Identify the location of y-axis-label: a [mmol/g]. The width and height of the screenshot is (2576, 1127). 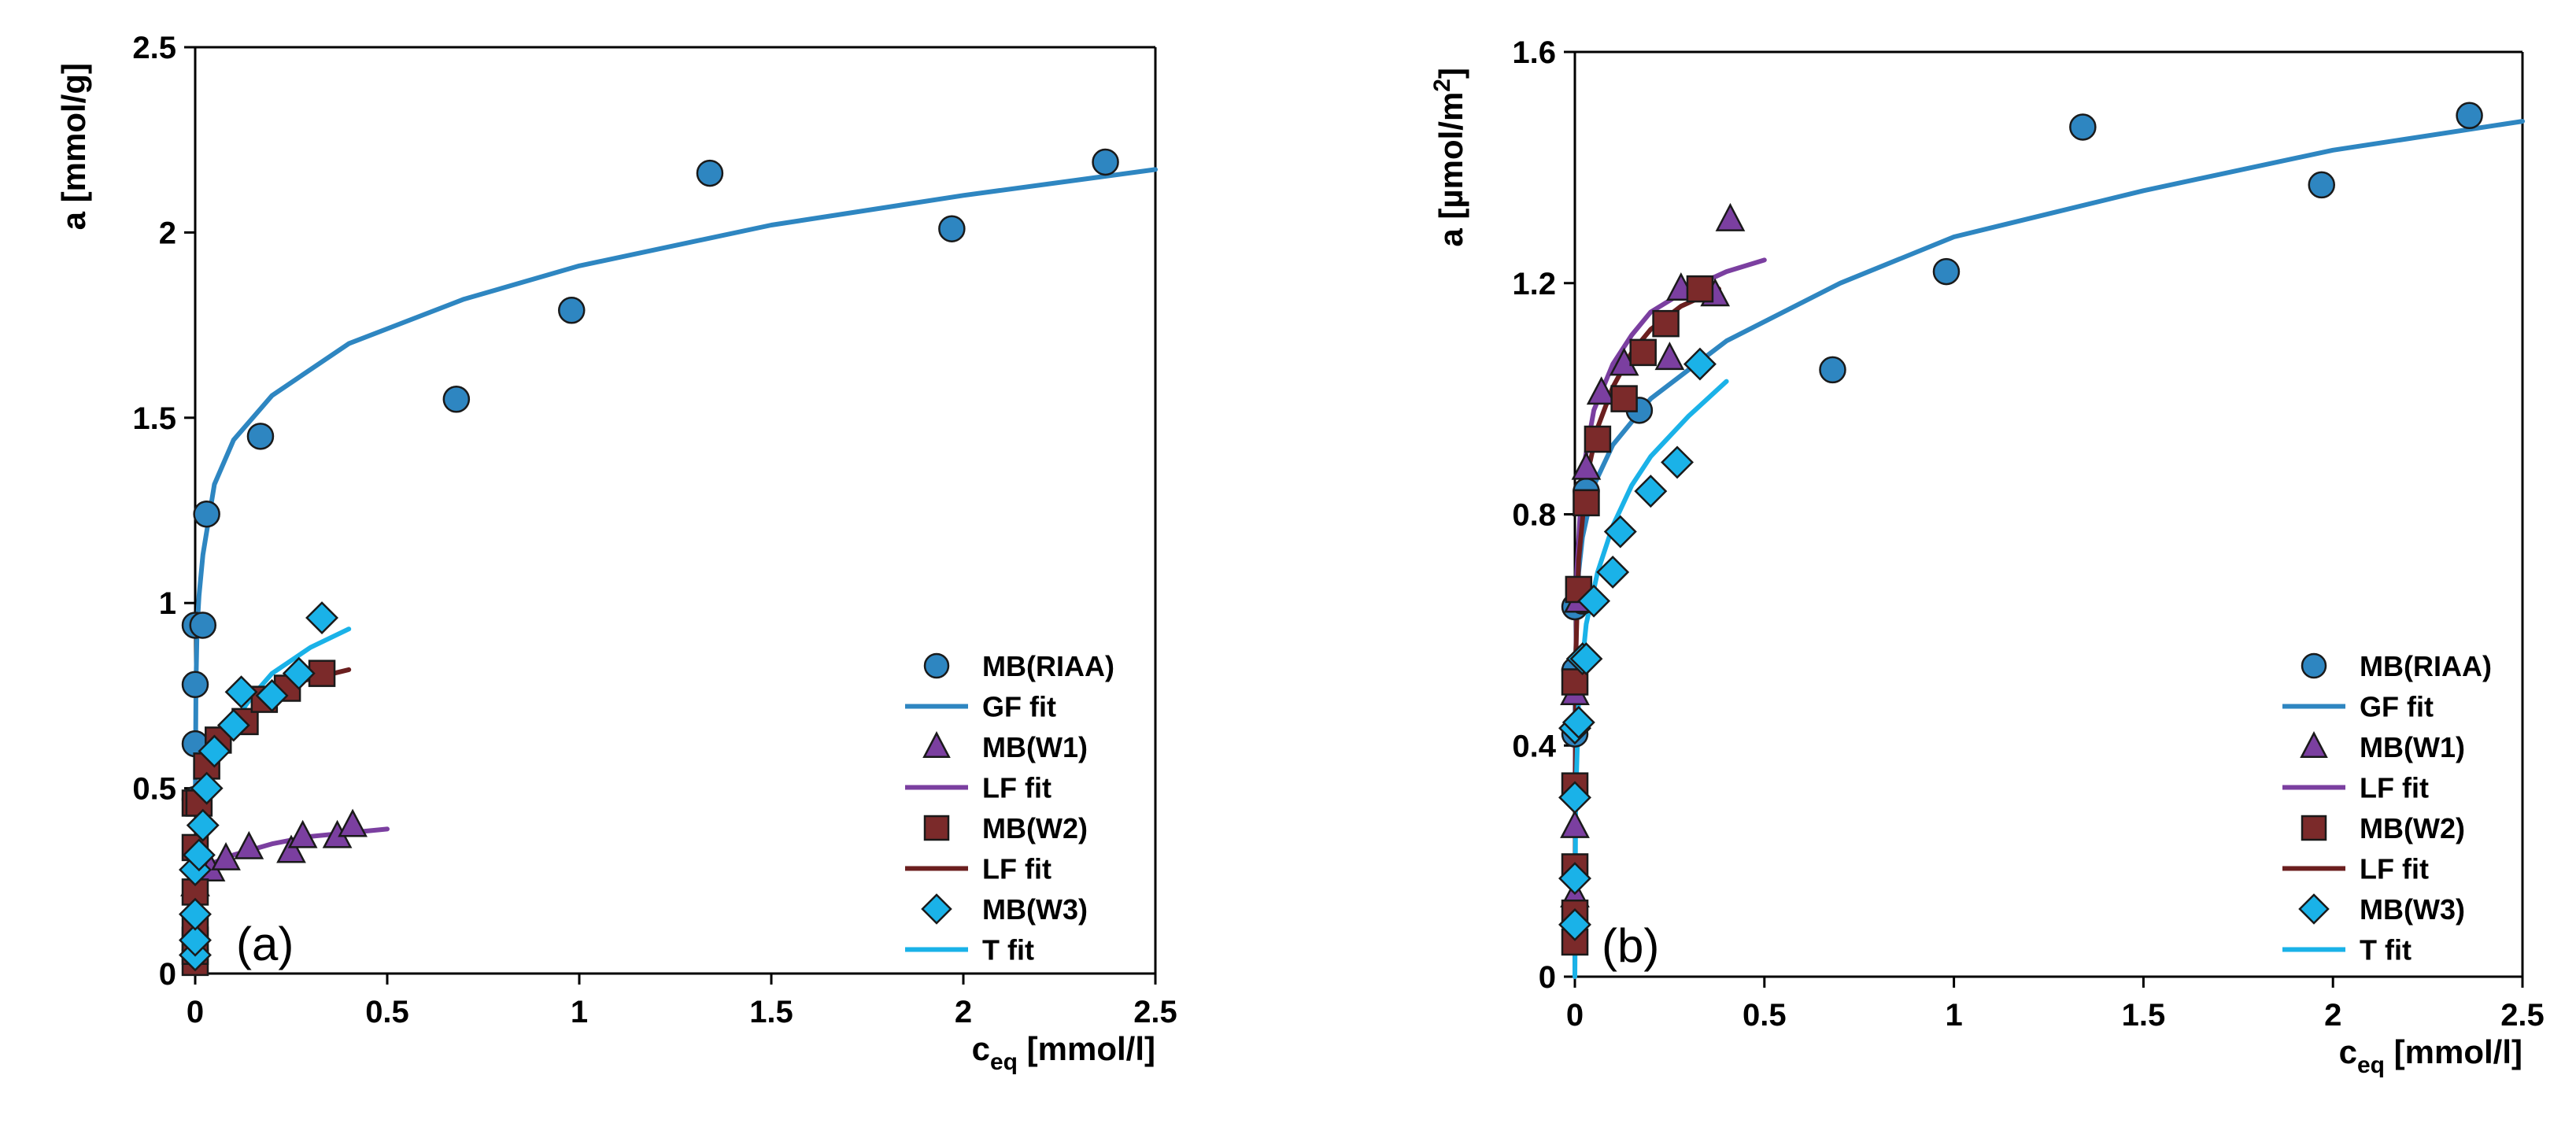
(73, 146).